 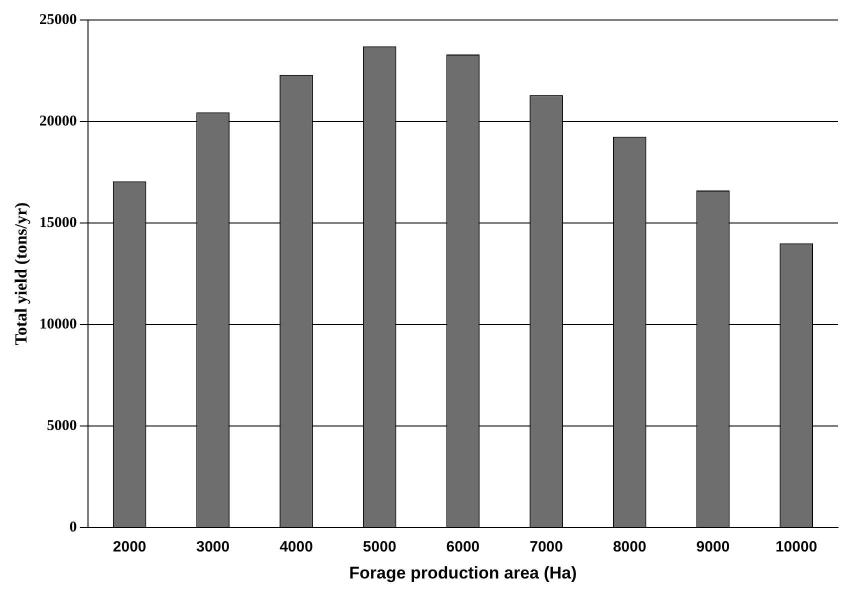 What do you see at coordinates (296, 547) in the screenshot?
I see `x-tick-label: 4000` at bounding box center [296, 547].